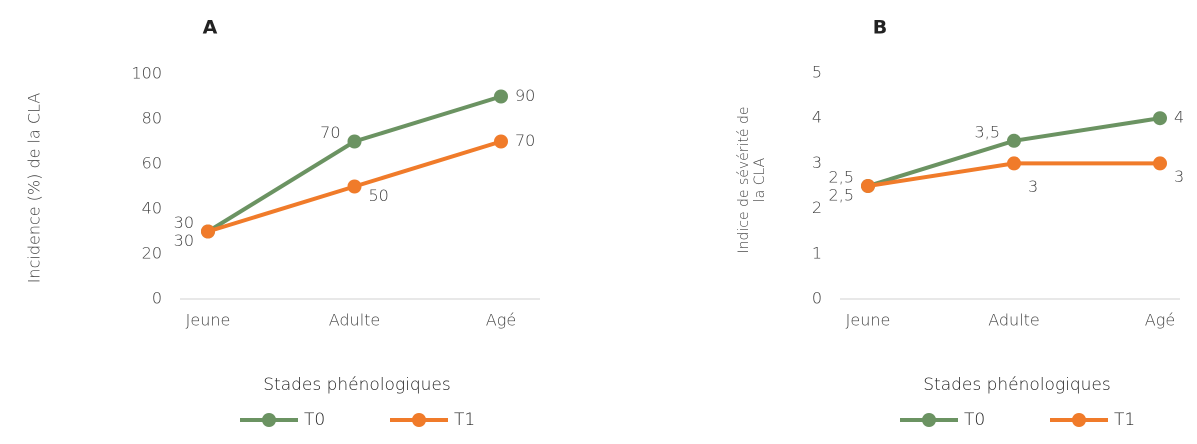 The height and width of the screenshot is (444, 1197). Describe the element at coordinates (152, 118) in the screenshot. I see `y-tick-label: 80` at that location.